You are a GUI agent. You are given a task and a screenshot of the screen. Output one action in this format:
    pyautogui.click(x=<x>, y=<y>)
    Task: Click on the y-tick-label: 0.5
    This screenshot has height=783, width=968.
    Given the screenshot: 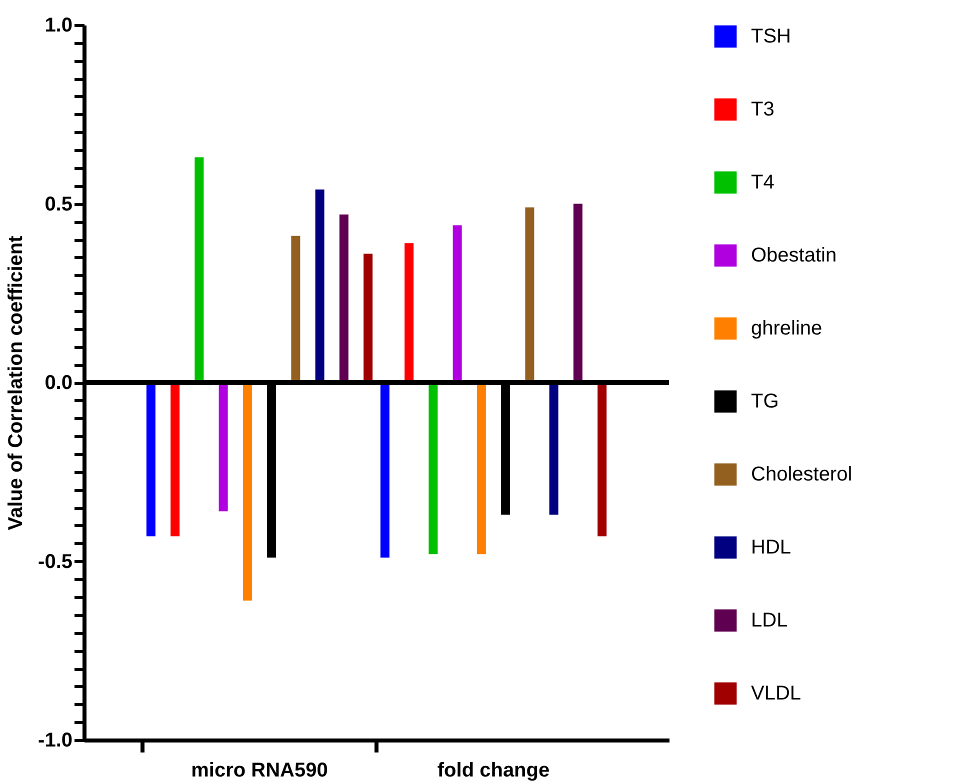 What is the action you would take?
    pyautogui.click(x=58, y=204)
    